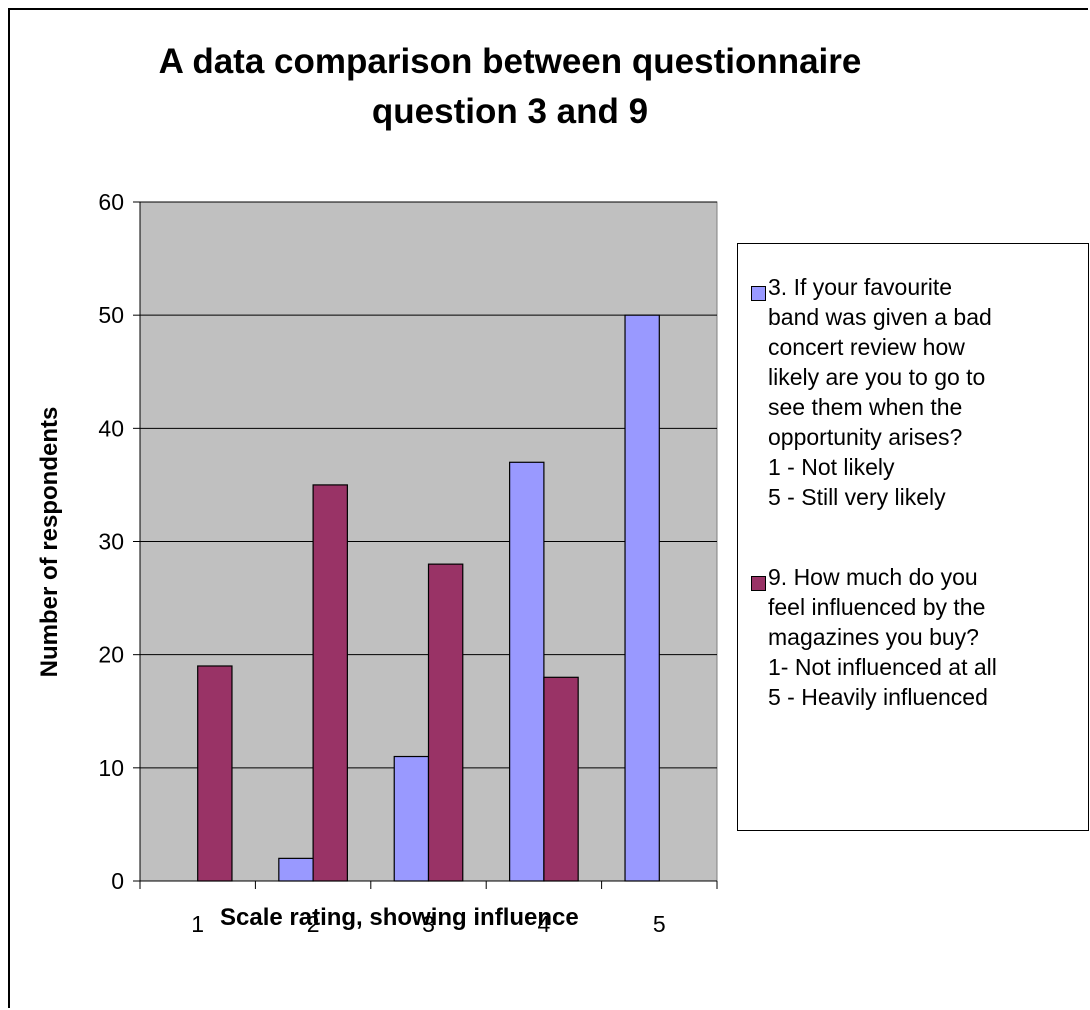  I want to click on legend-q9-line: 1- Not influenced at all, so click(882, 667).